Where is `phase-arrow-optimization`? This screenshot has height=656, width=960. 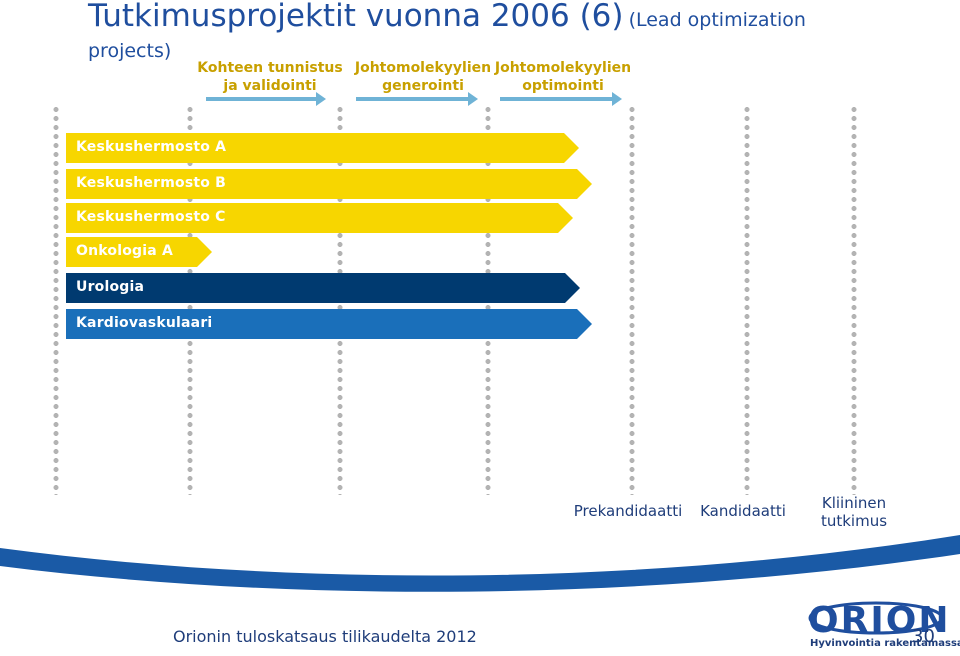
phase-arrow-optimization is located at coordinates (561, 99).